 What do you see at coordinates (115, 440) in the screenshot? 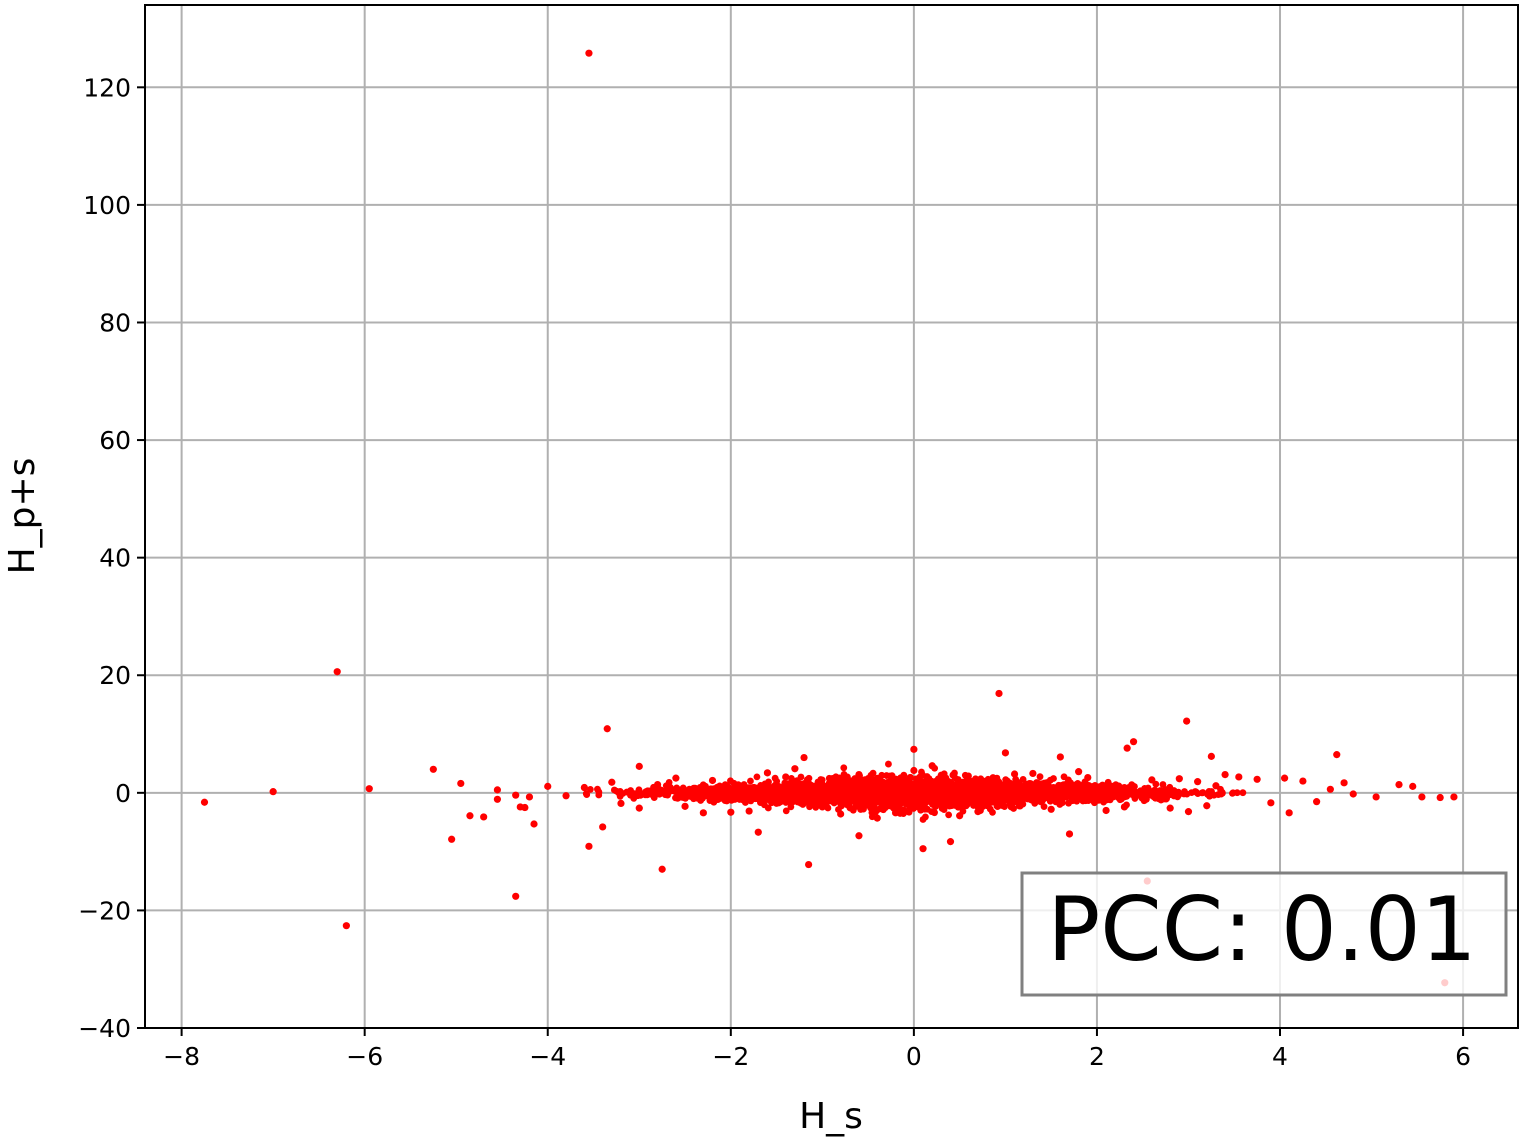
I see `y-tick-label: 60` at bounding box center [115, 440].